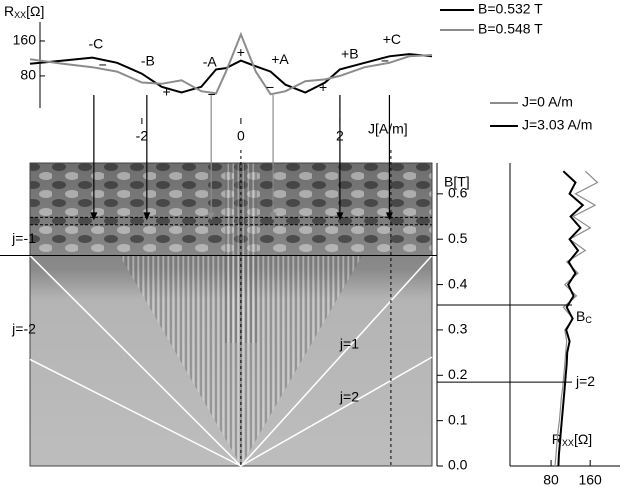 This screenshot has width=628, height=494. Describe the element at coordinates (510, 29) in the screenshot. I see `legend-label: B=0.548 T` at that location.